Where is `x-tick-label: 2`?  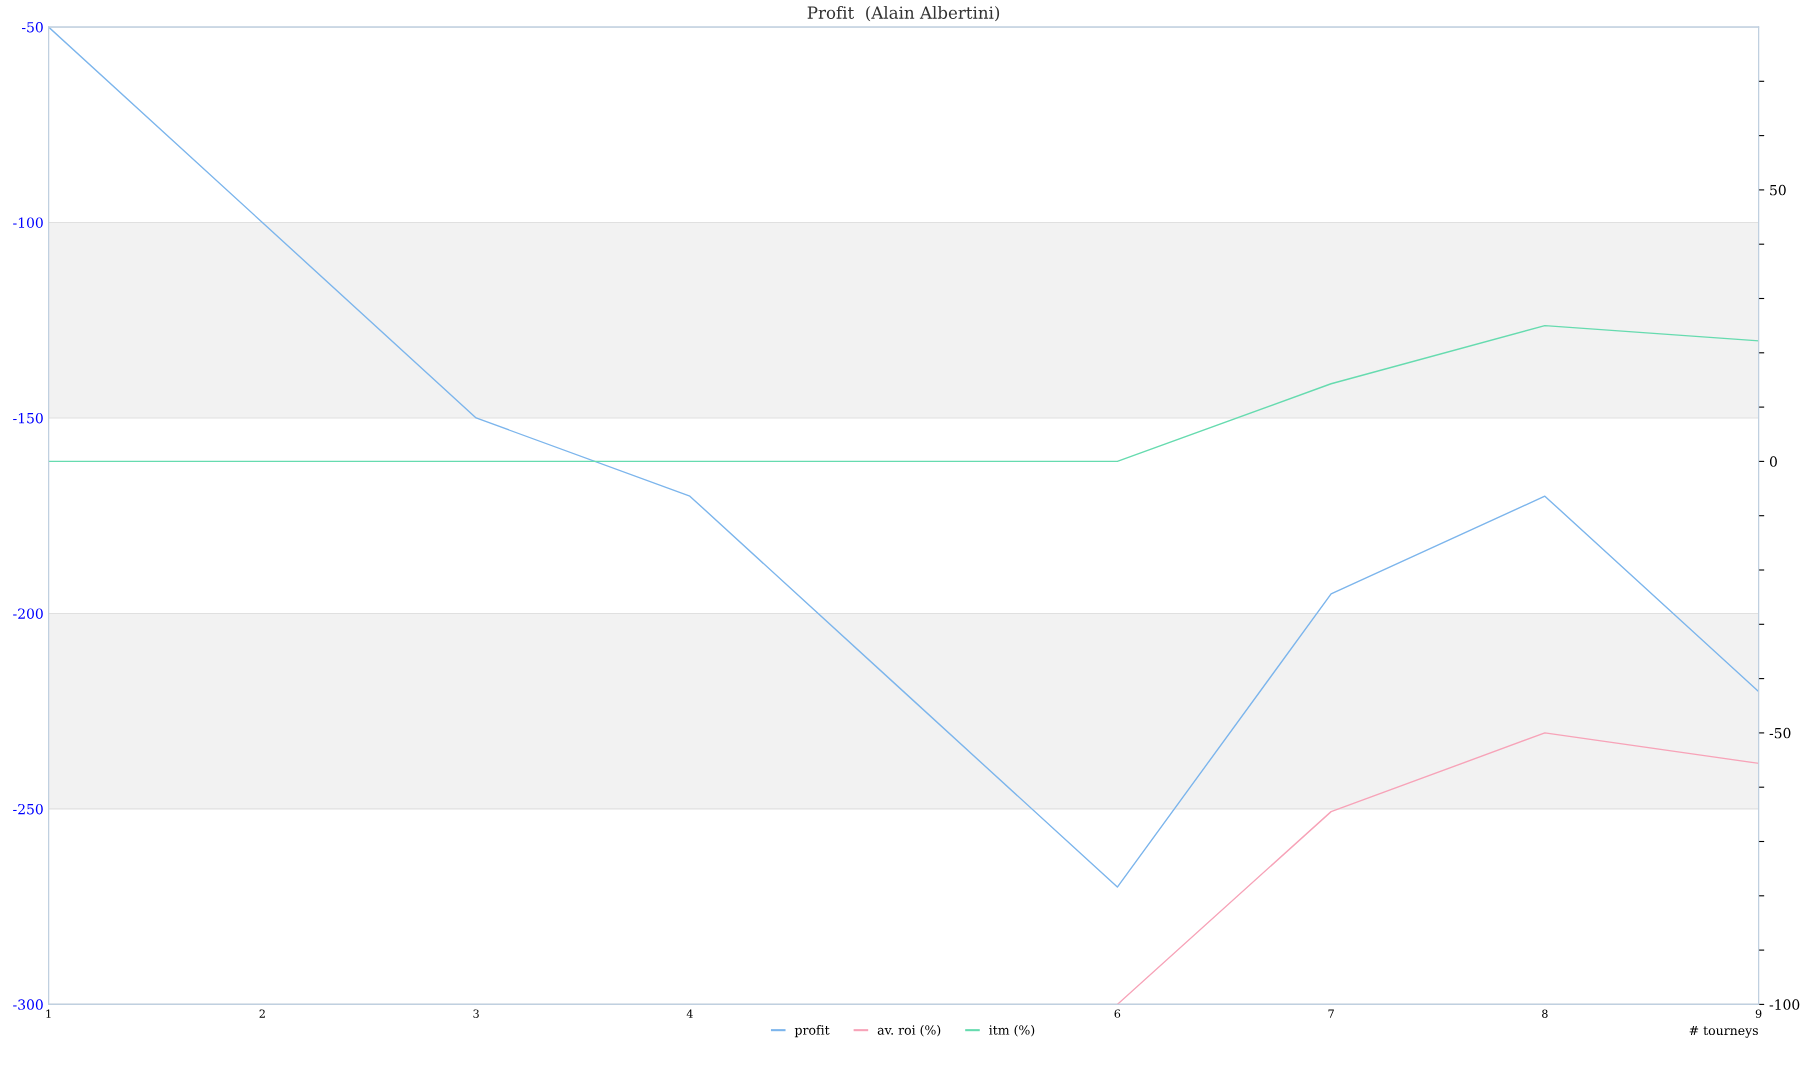 x-tick-label: 2 is located at coordinates (262, 1013).